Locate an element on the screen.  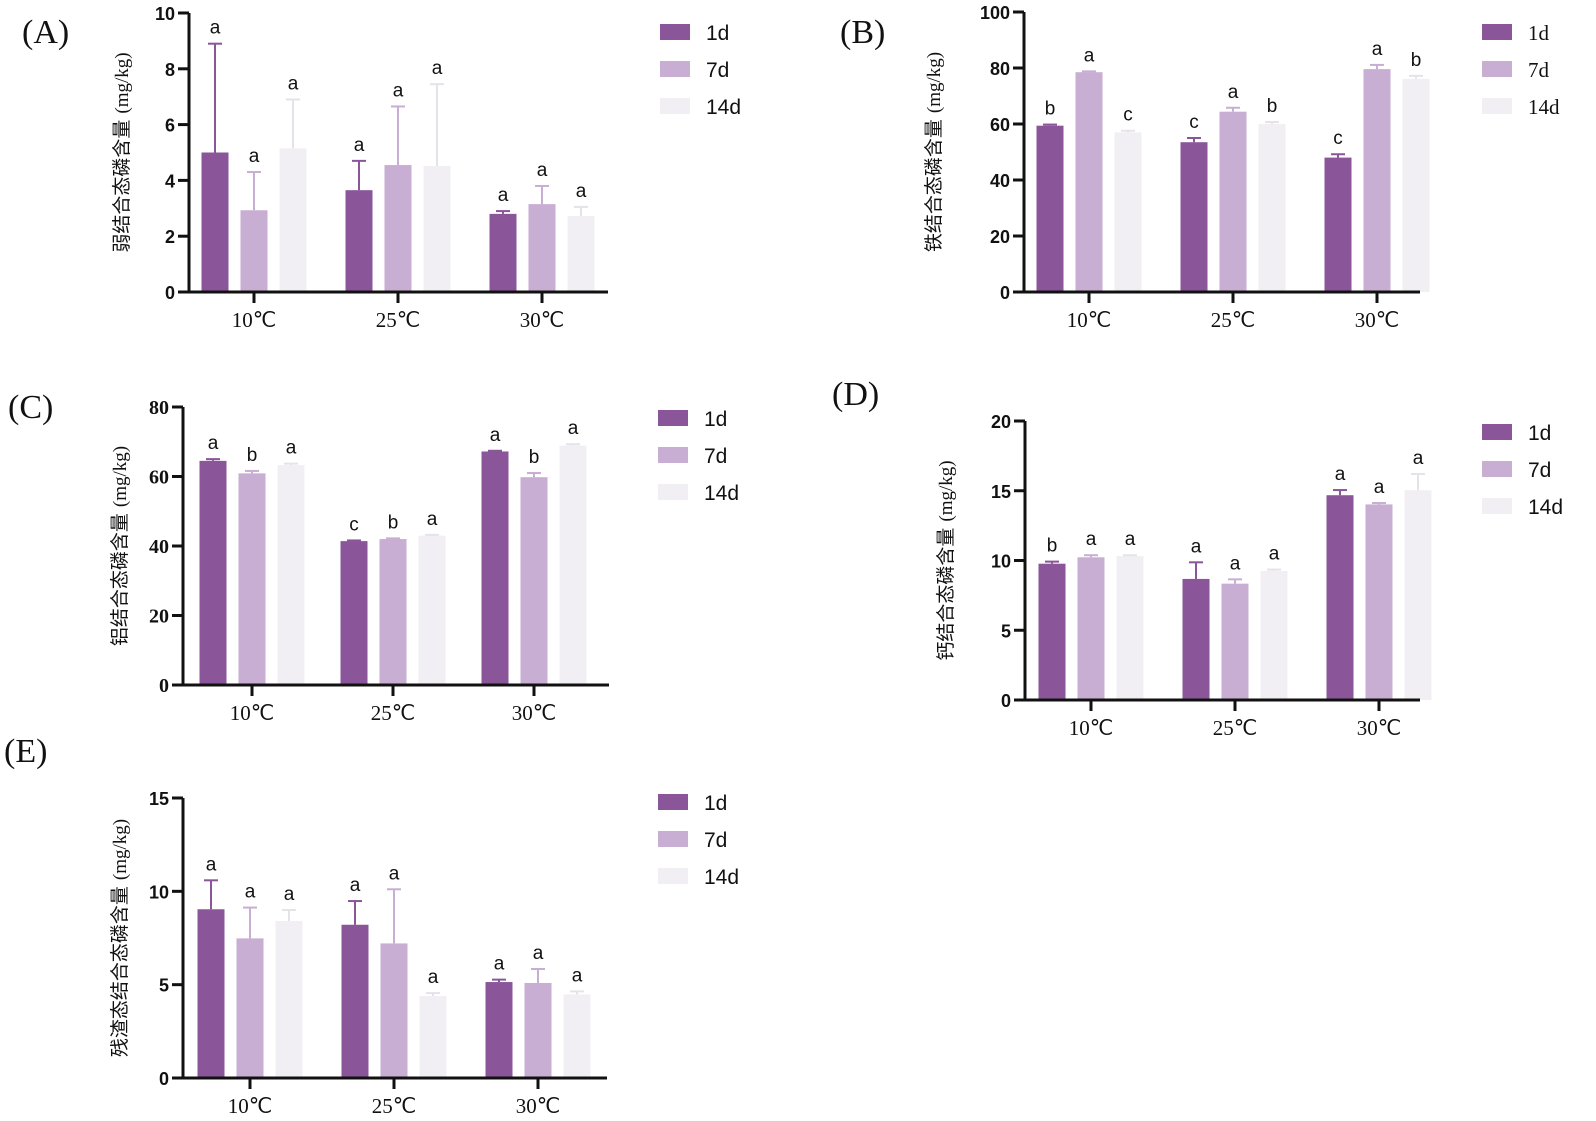
y-axis-label-name: 铝结合态磷含量 is located at coordinates (120, 579).